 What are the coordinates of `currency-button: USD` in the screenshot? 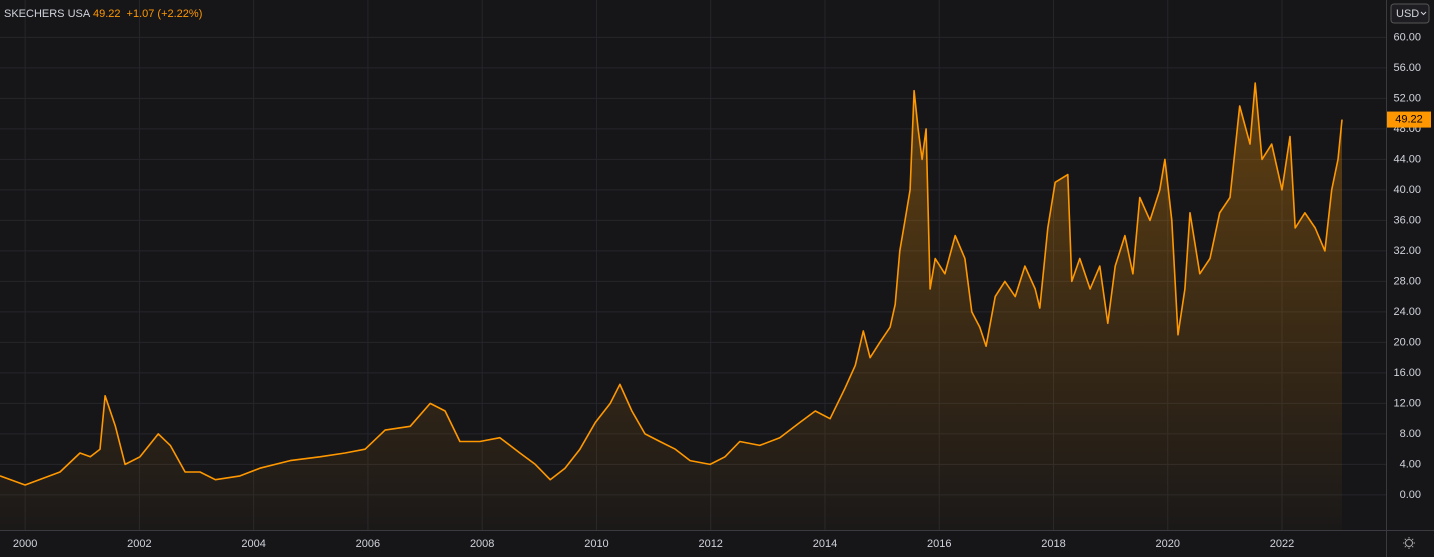 It's located at (1410, 13).